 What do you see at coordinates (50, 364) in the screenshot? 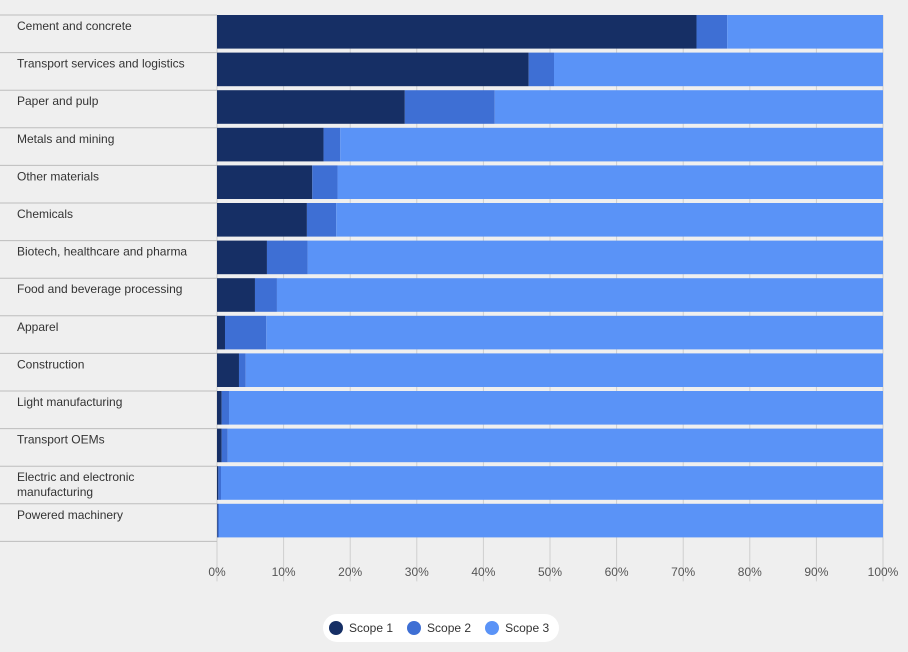
I see `category-label: Construction` at bounding box center [50, 364].